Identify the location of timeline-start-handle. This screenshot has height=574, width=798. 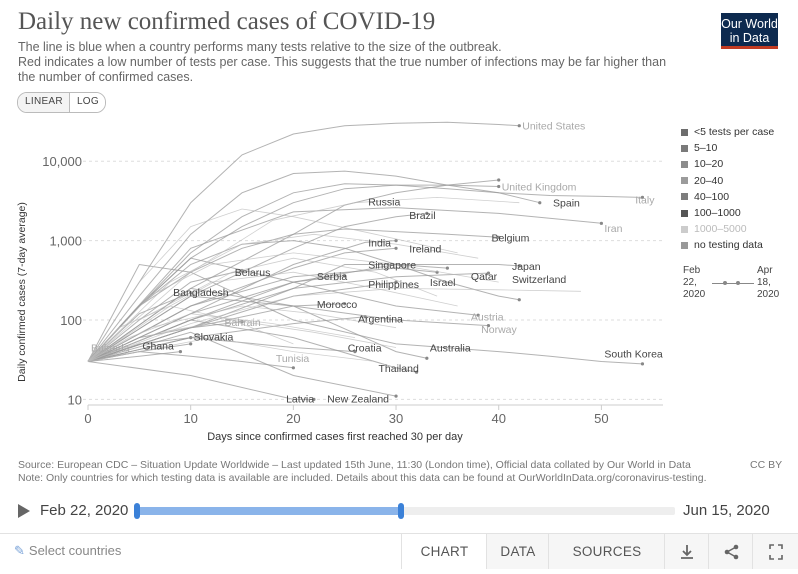
(137, 511).